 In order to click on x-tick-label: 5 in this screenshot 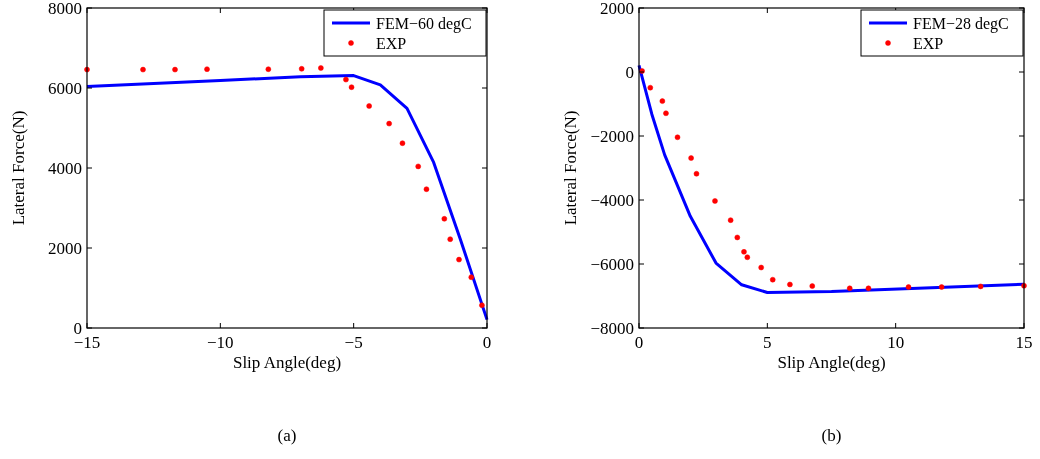, I will do `click(767, 342)`.